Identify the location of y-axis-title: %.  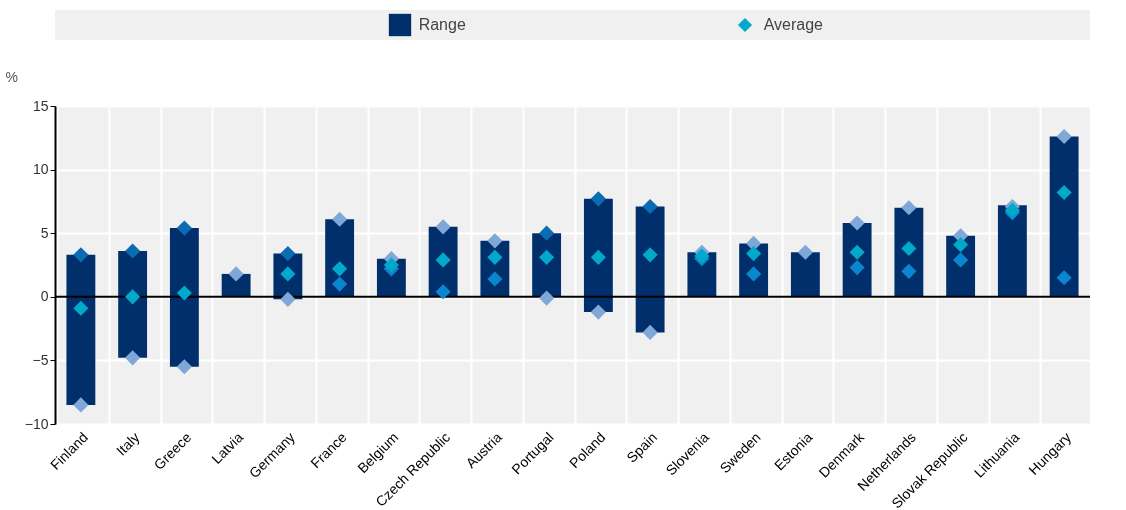
(11, 76).